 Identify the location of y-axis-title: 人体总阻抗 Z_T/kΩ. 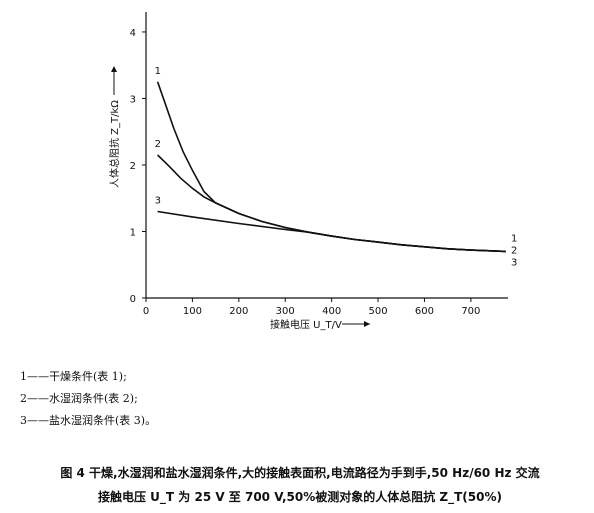
(114, 144).